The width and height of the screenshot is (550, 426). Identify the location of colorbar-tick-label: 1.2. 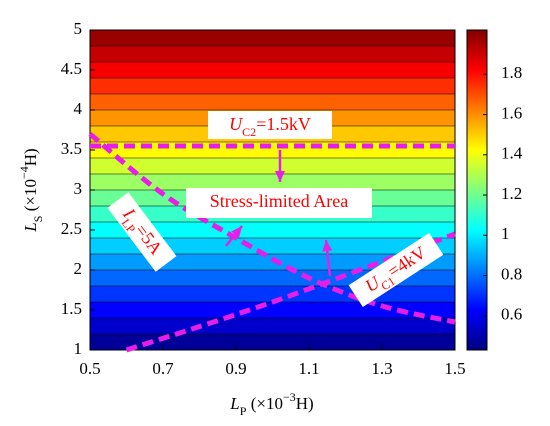
(511, 193).